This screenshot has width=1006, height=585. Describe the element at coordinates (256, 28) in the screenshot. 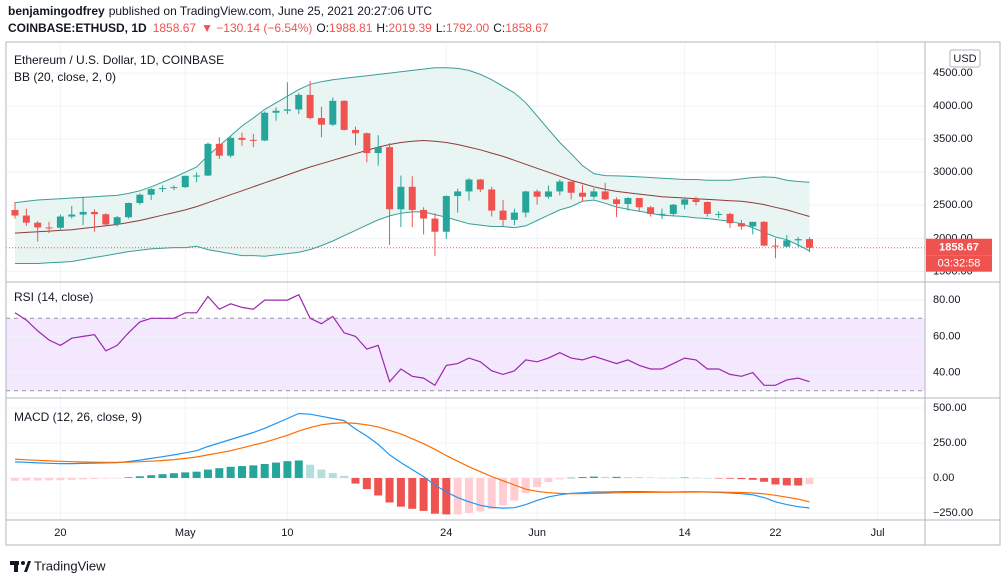

I see `change: ▼ −130.14 (−6.54%)` at that location.